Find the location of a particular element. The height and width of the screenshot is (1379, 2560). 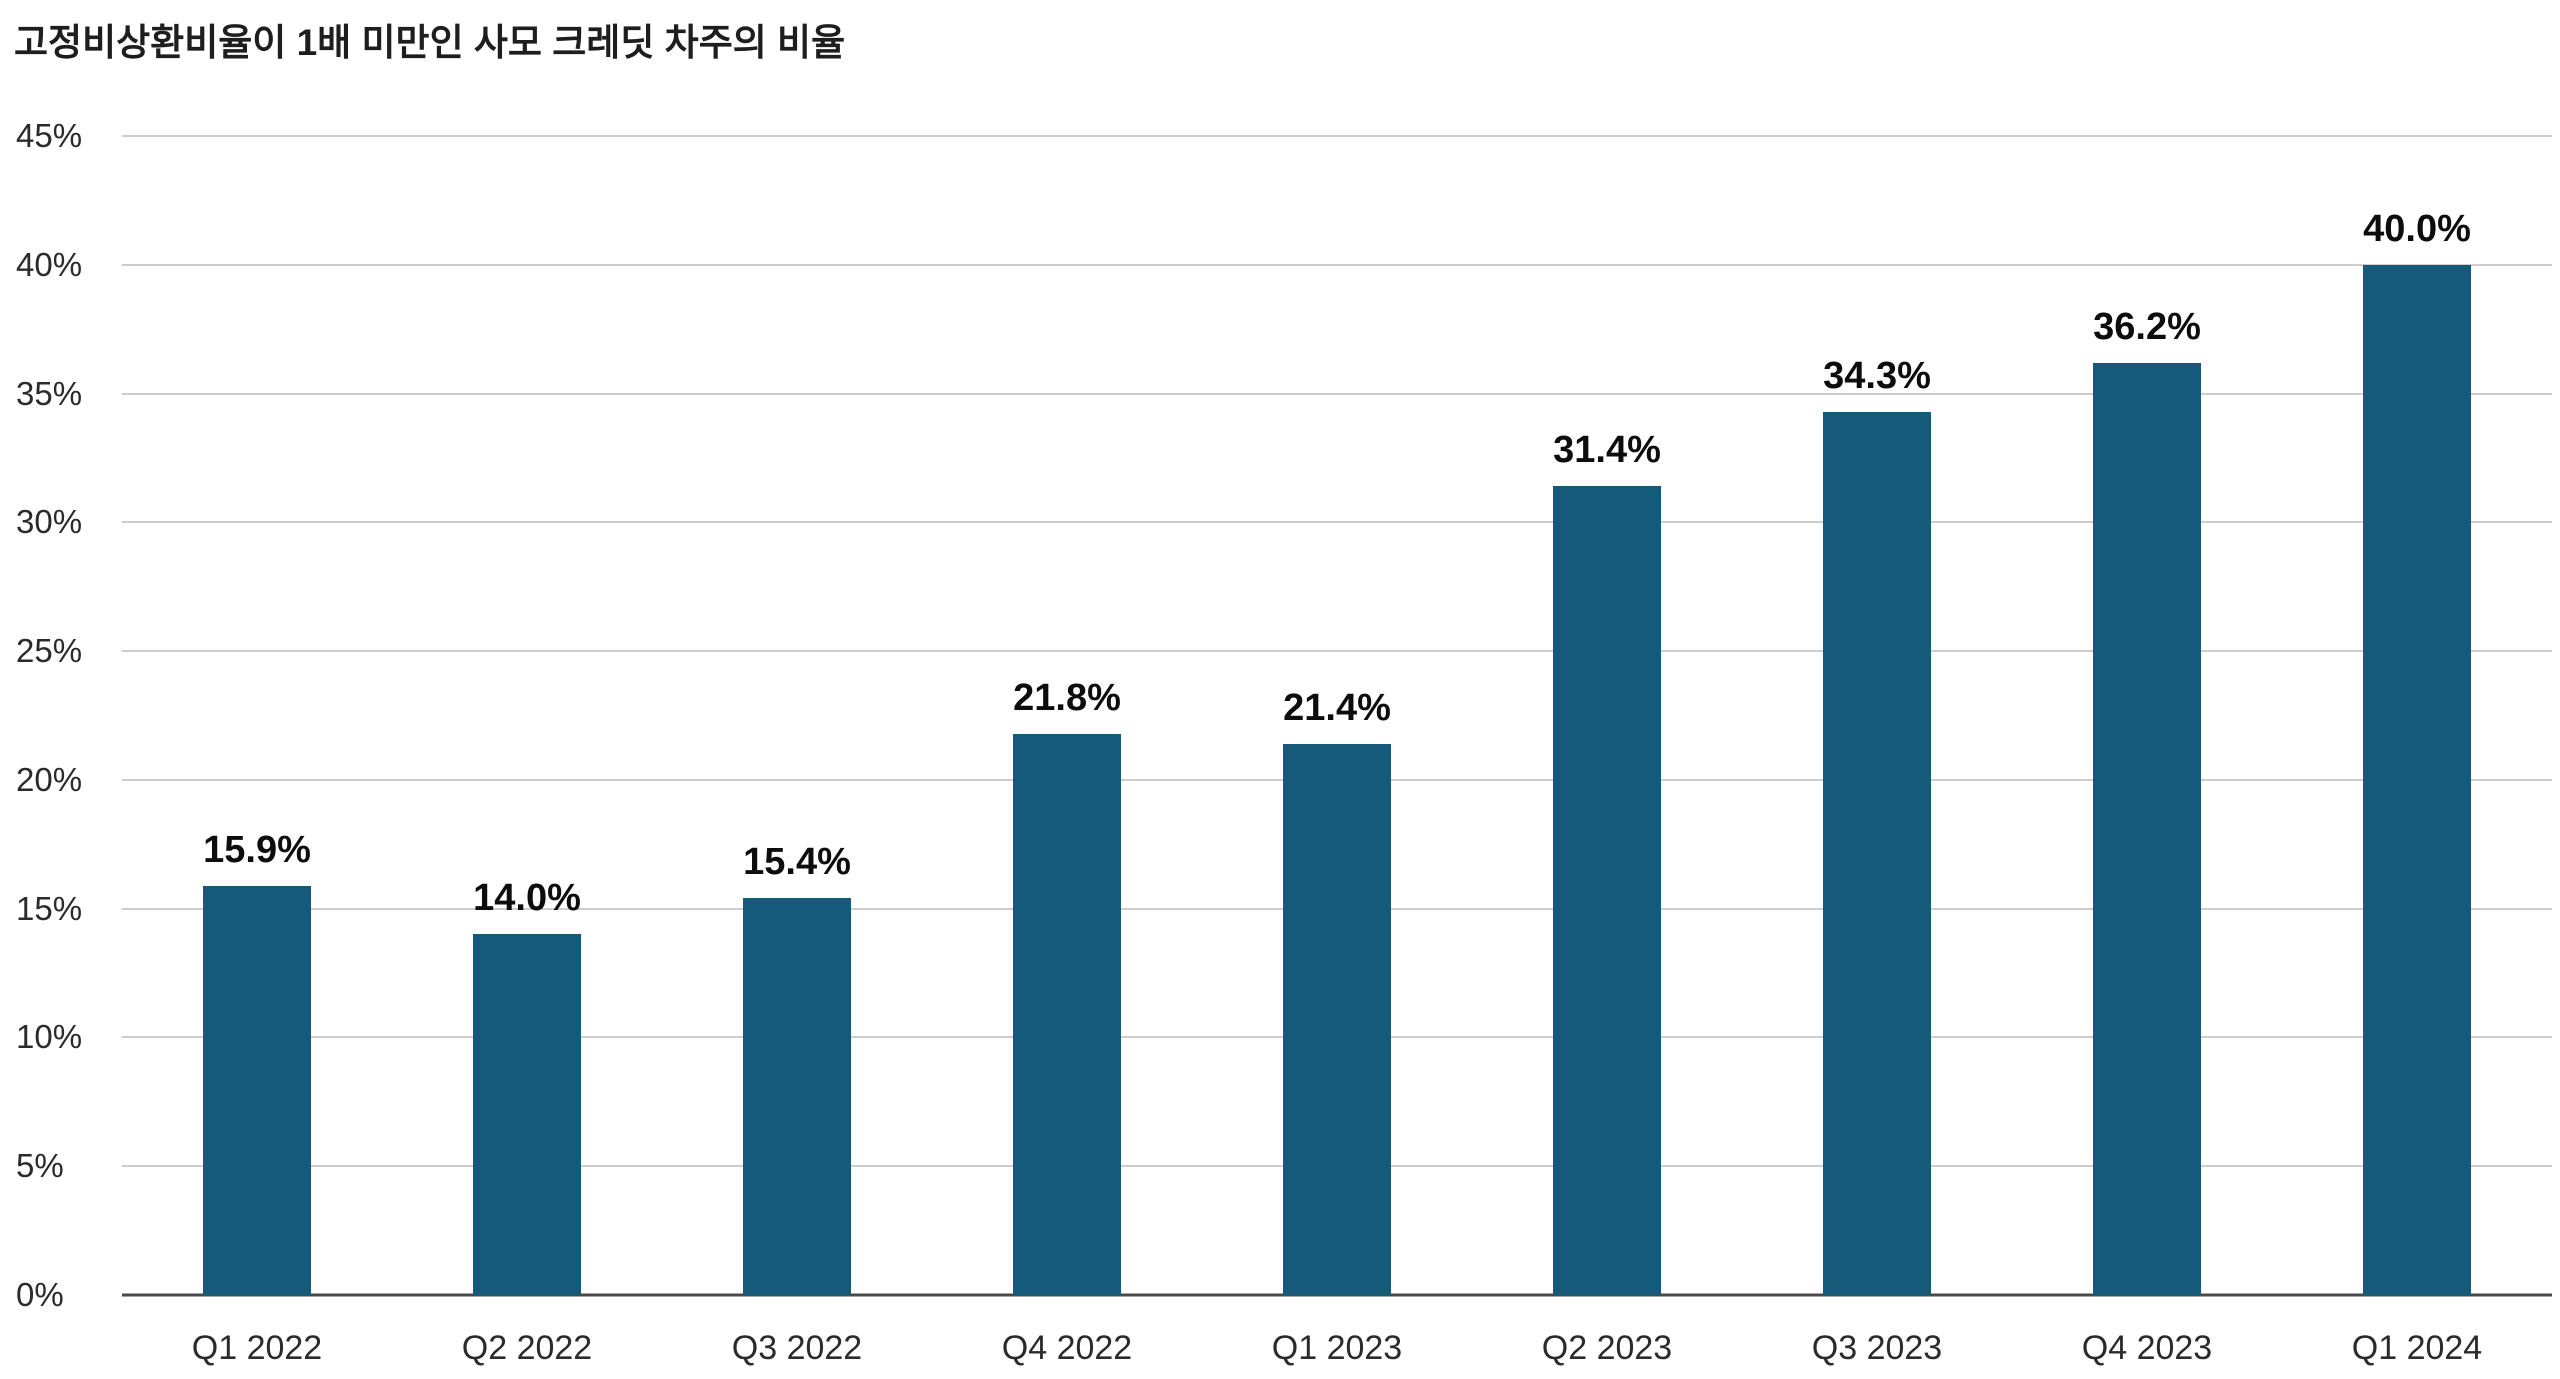

chart-title: 고정비상환비율이 1배 미만인 사모 크레딧 차주의 비율 is located at coordinates (430, 42).